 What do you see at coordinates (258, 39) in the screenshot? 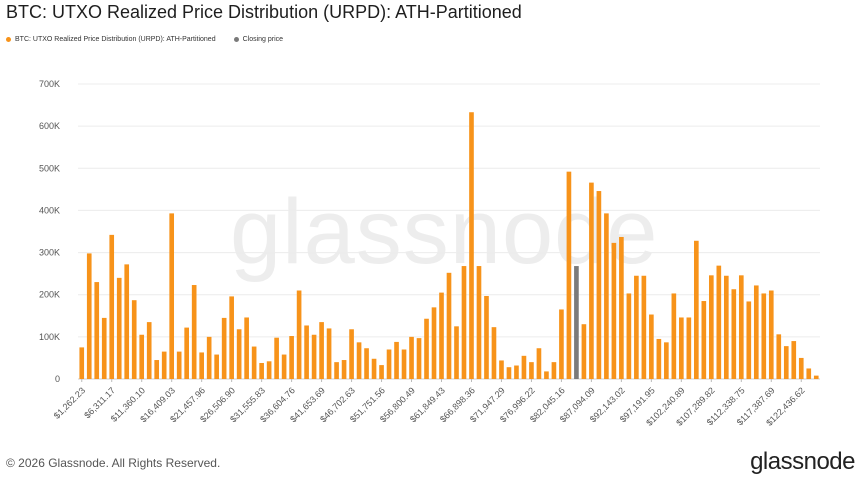
I see `legend-item-closing-price: Closing price` at bounding box center [258, 39].